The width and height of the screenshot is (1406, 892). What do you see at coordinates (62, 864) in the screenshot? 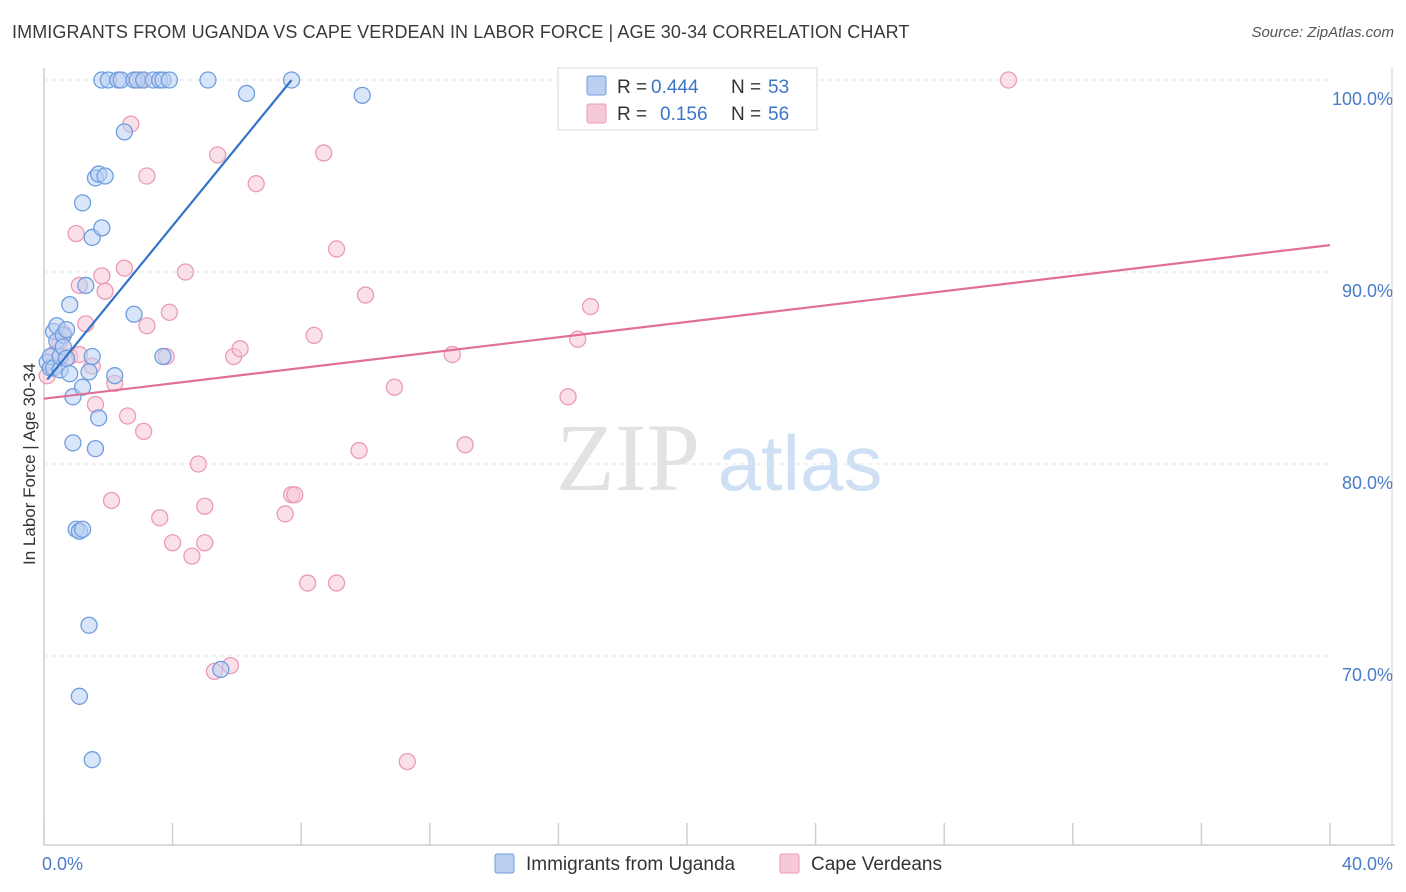
I see `x-tick-label: 0.0%` at bounding box center [62, 864].